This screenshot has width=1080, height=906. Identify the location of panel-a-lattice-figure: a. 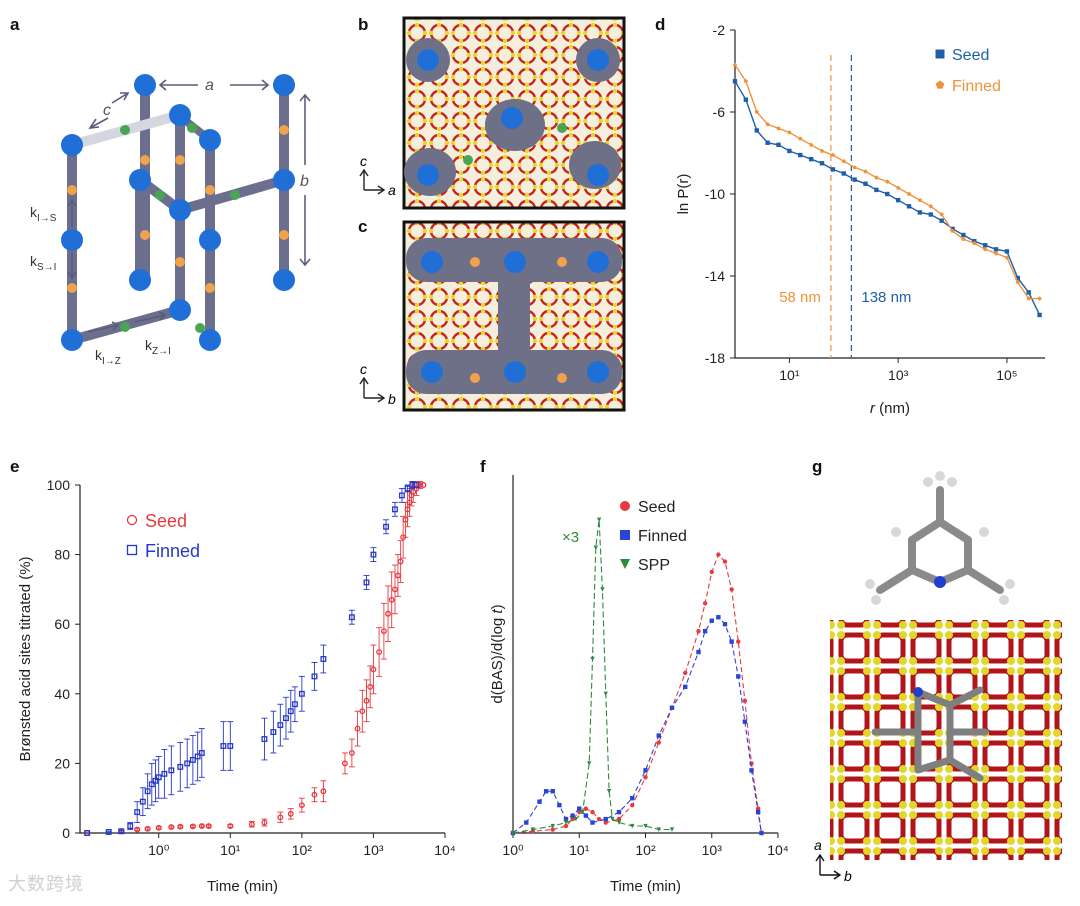
(160, 191).